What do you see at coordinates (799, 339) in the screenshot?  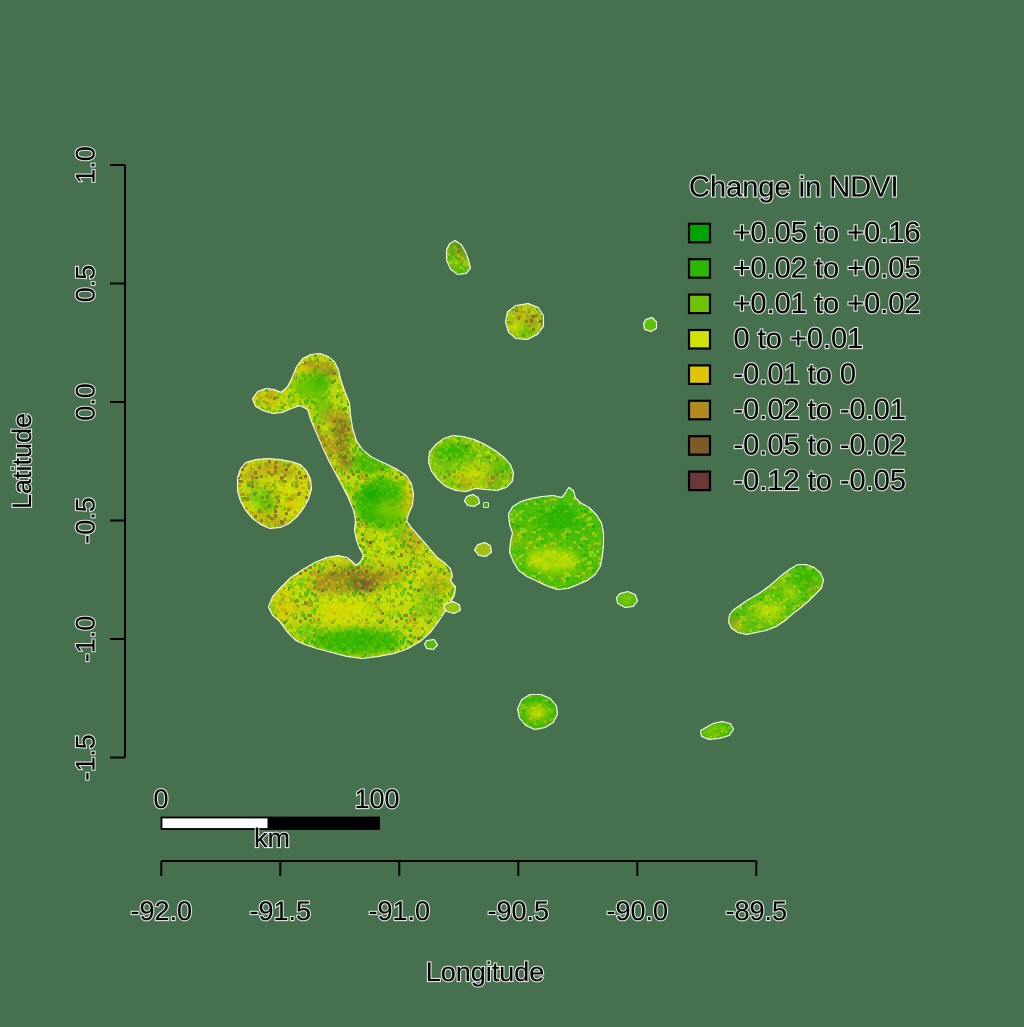 I see `svg-text: 0 to +0.01` at bounding box center [799, 339].